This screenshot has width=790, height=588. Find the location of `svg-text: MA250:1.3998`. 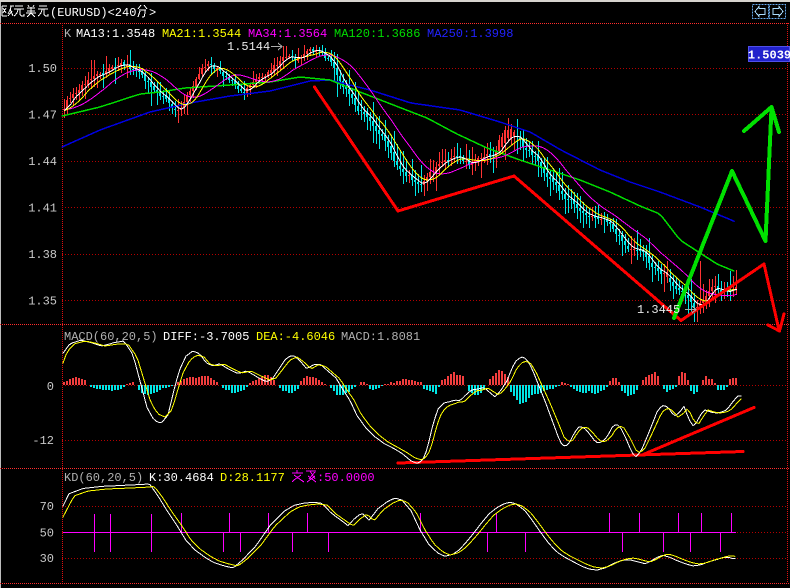

svg-text: MA250:1.3998 is located at coordinates (470, 34).